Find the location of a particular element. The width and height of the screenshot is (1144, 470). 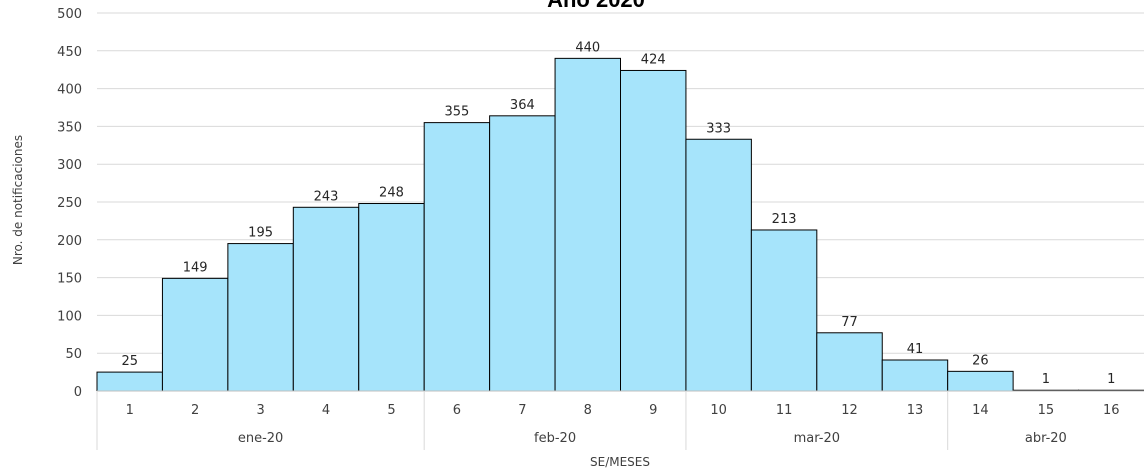

data-label: 26 is located at coordinates (980, 360).